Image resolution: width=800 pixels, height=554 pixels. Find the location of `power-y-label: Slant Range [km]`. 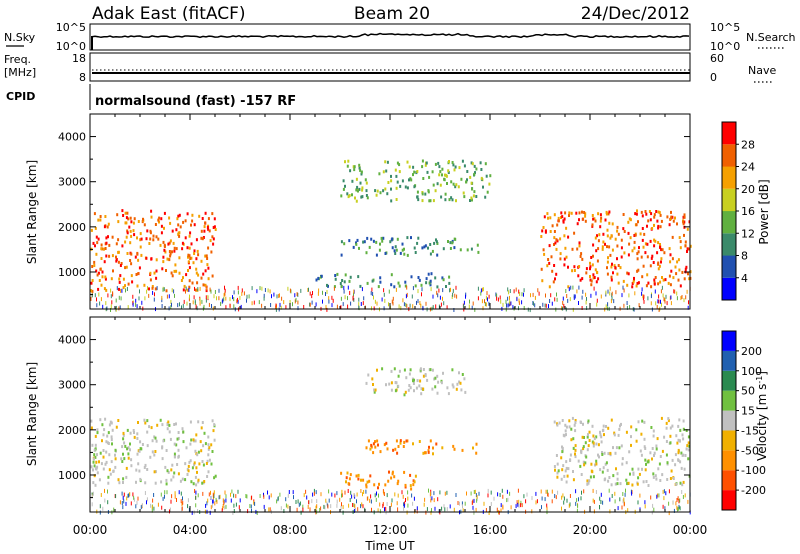

power-y-label: Slant Range [km] is located at coordinates (32, 212).